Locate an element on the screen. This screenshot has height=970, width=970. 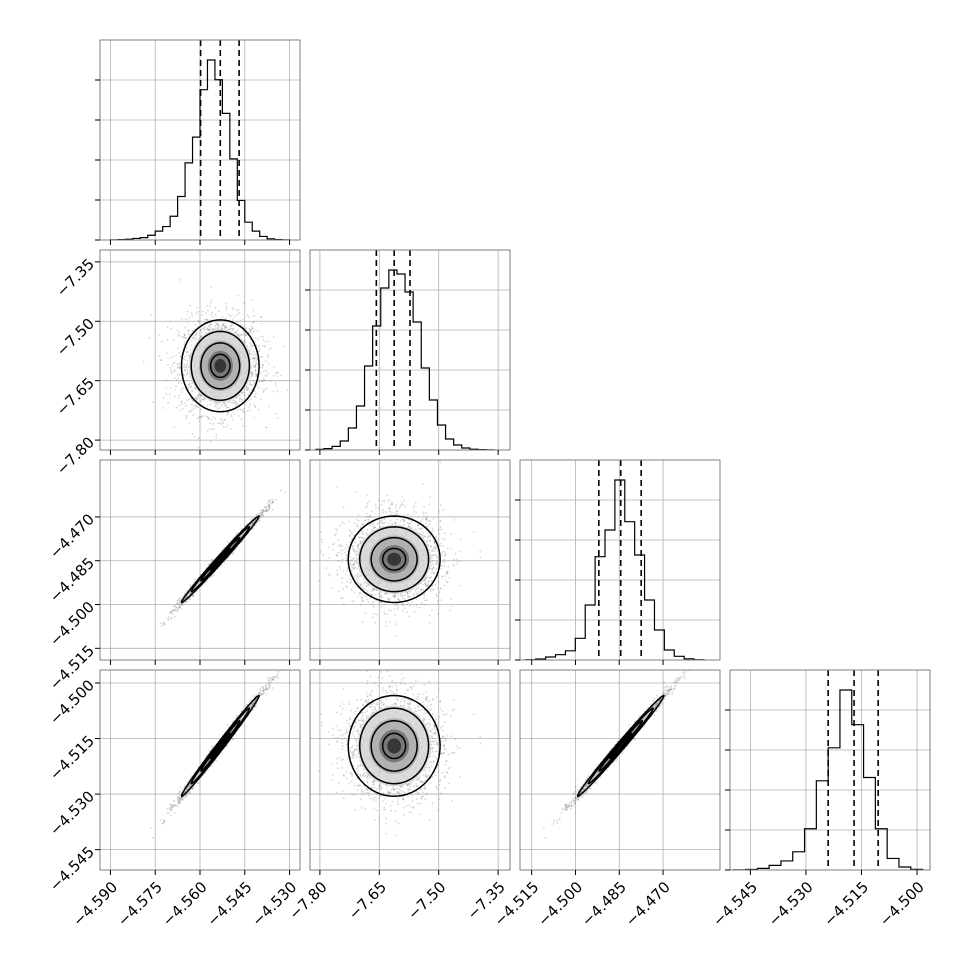
contour-line is located at coordinates (220, 559).